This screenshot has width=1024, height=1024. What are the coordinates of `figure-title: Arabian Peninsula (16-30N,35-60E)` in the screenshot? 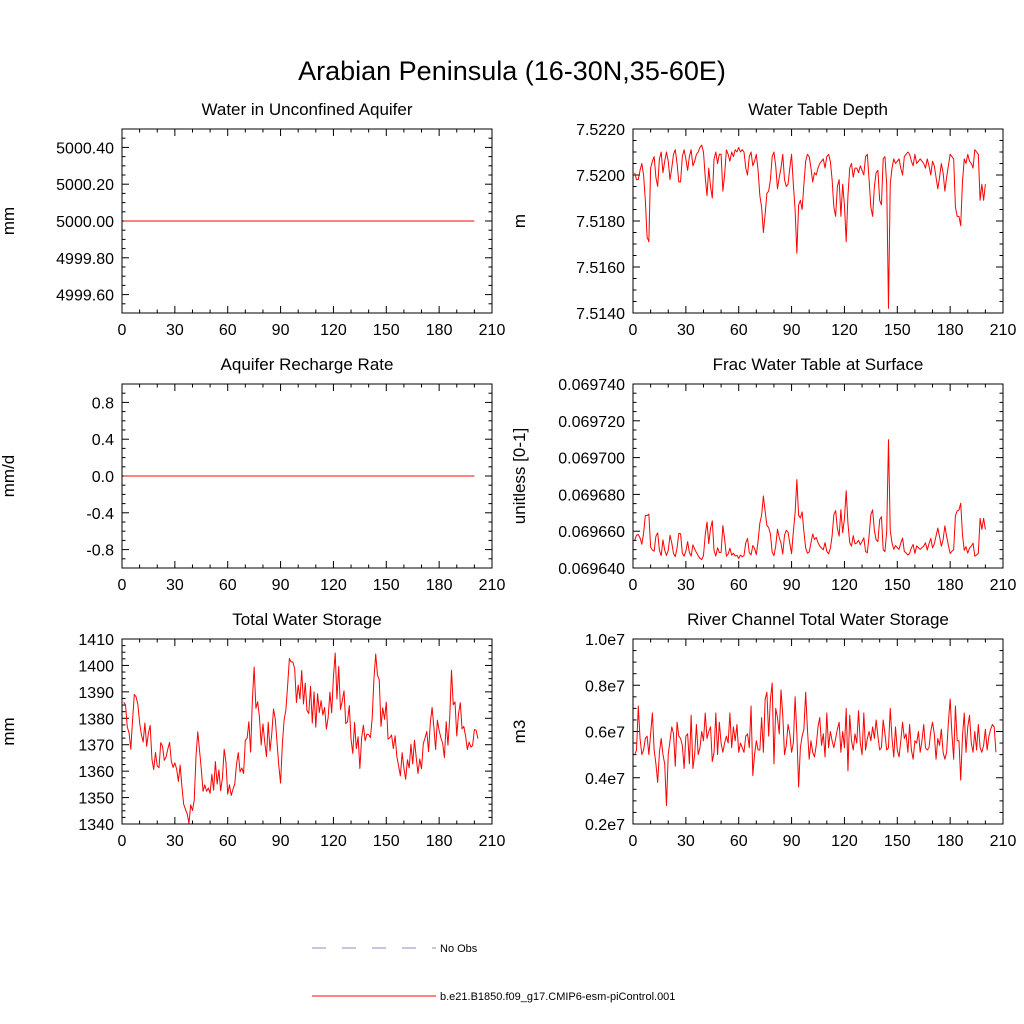 It's located at (512, 71).